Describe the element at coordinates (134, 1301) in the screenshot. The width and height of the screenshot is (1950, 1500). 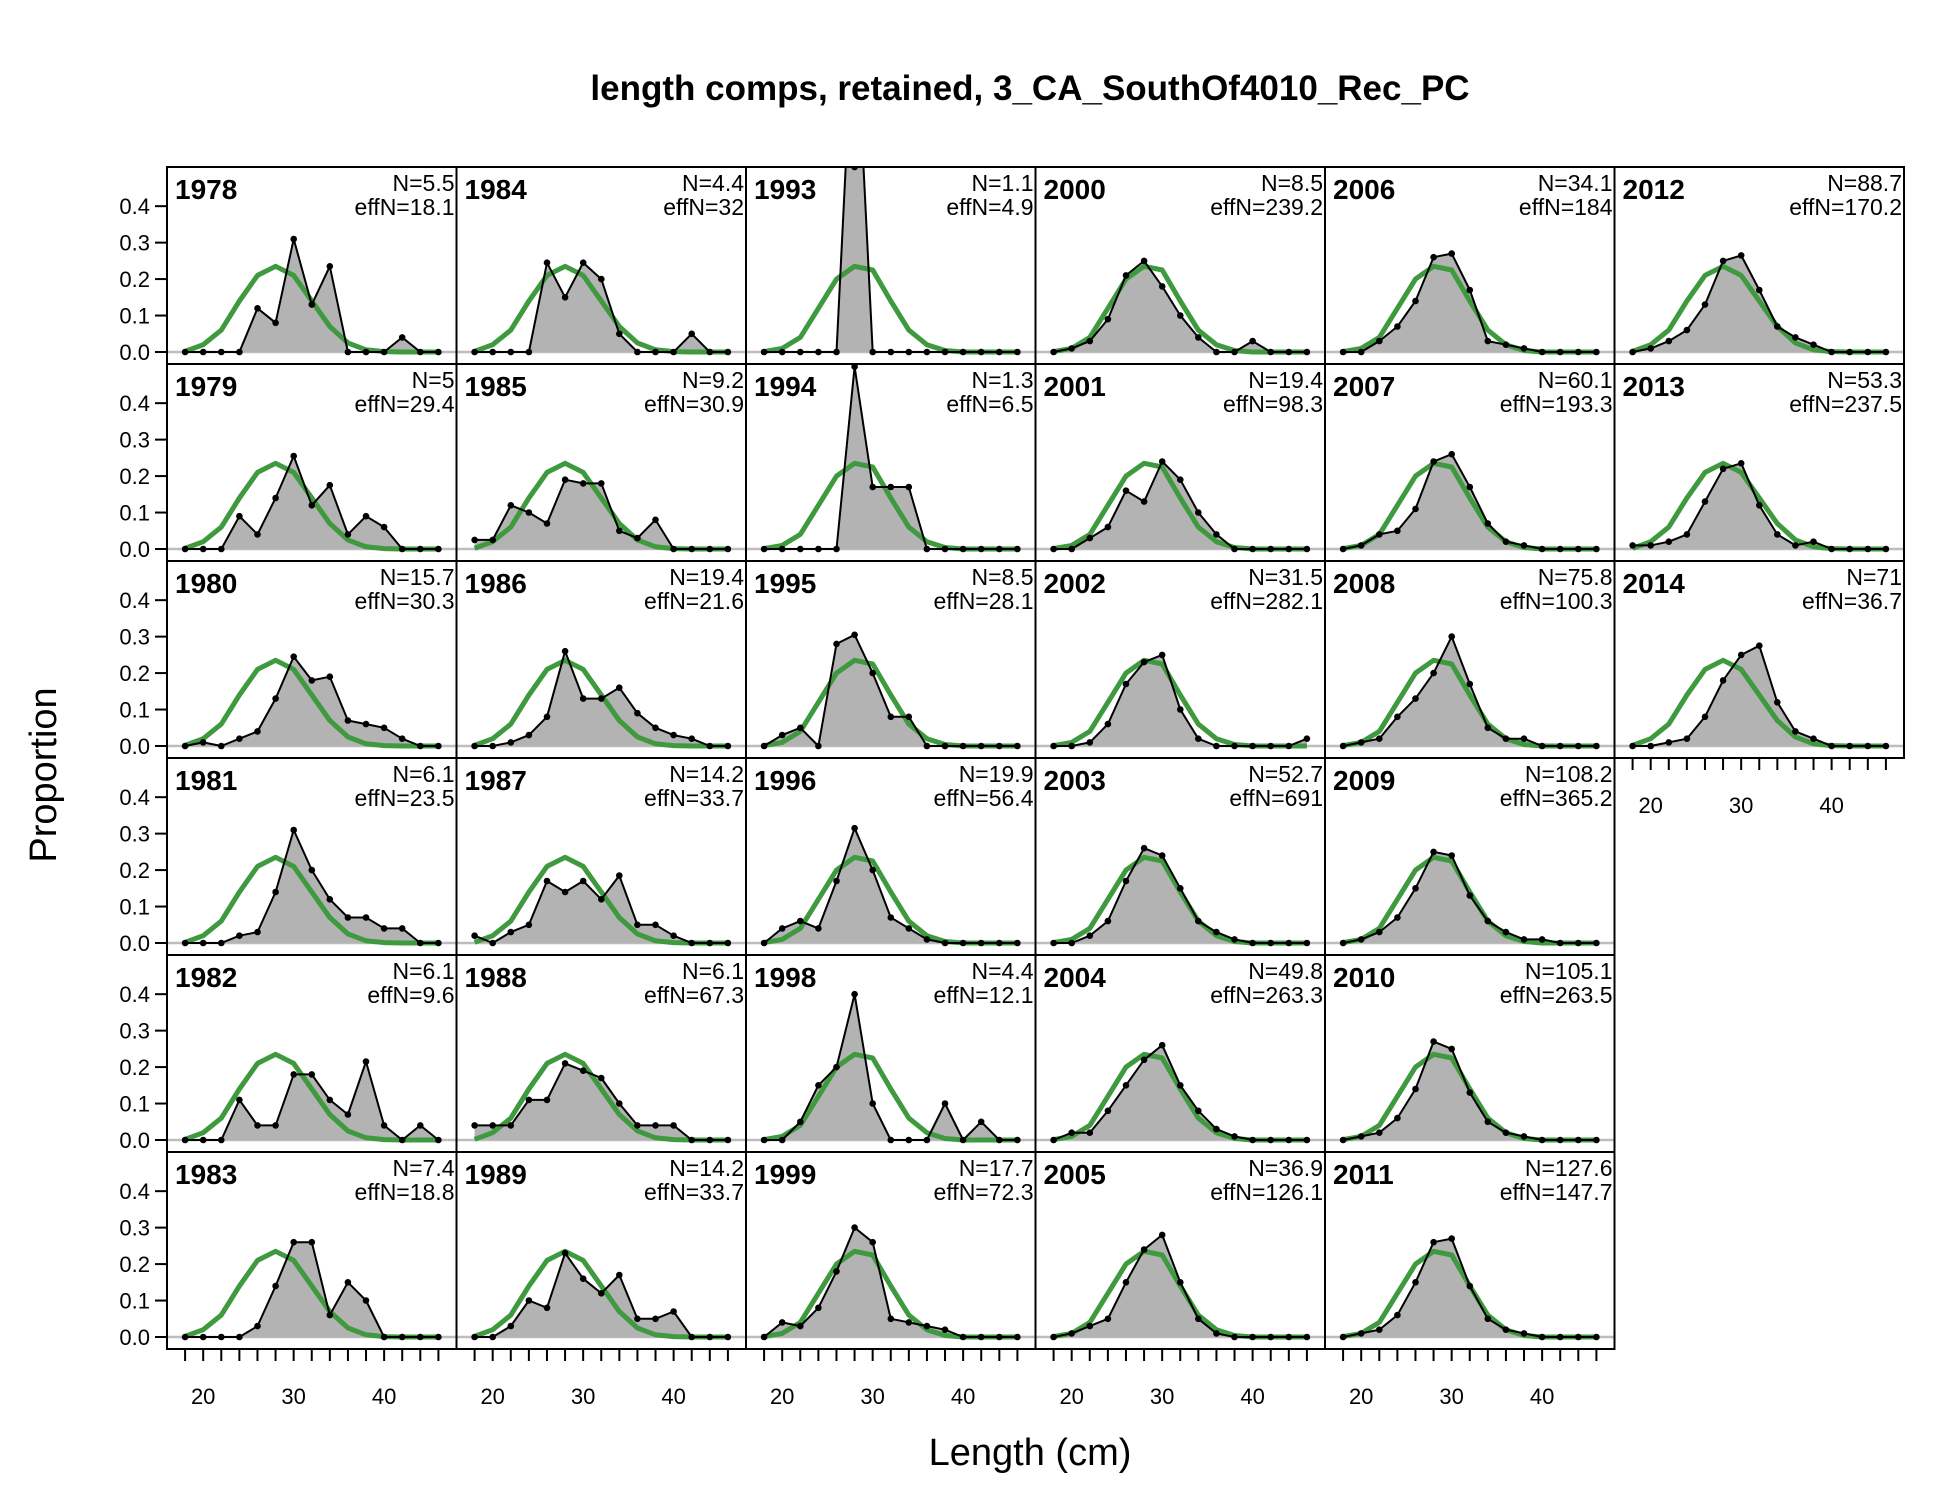
I see `y-tick-label: 0.1` at that location.